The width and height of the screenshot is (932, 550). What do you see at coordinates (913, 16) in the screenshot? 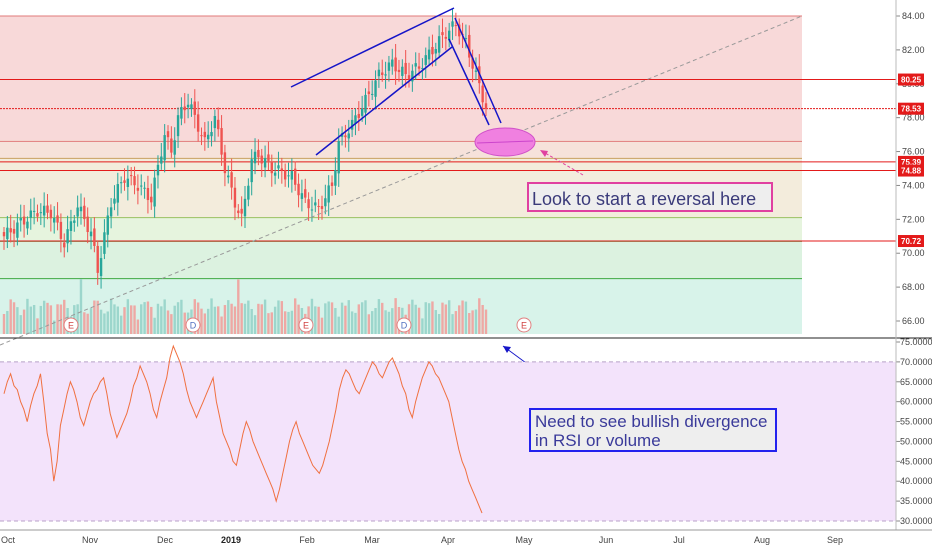
I see `price-tick-label: 84.00` at bounding box center [913, 16].